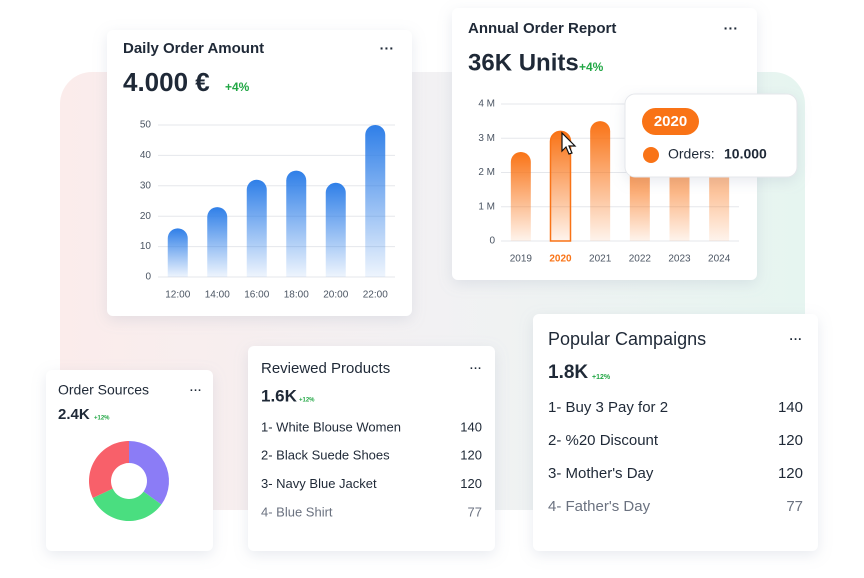  I want to click on tooltip-dot, so click(651, 155).